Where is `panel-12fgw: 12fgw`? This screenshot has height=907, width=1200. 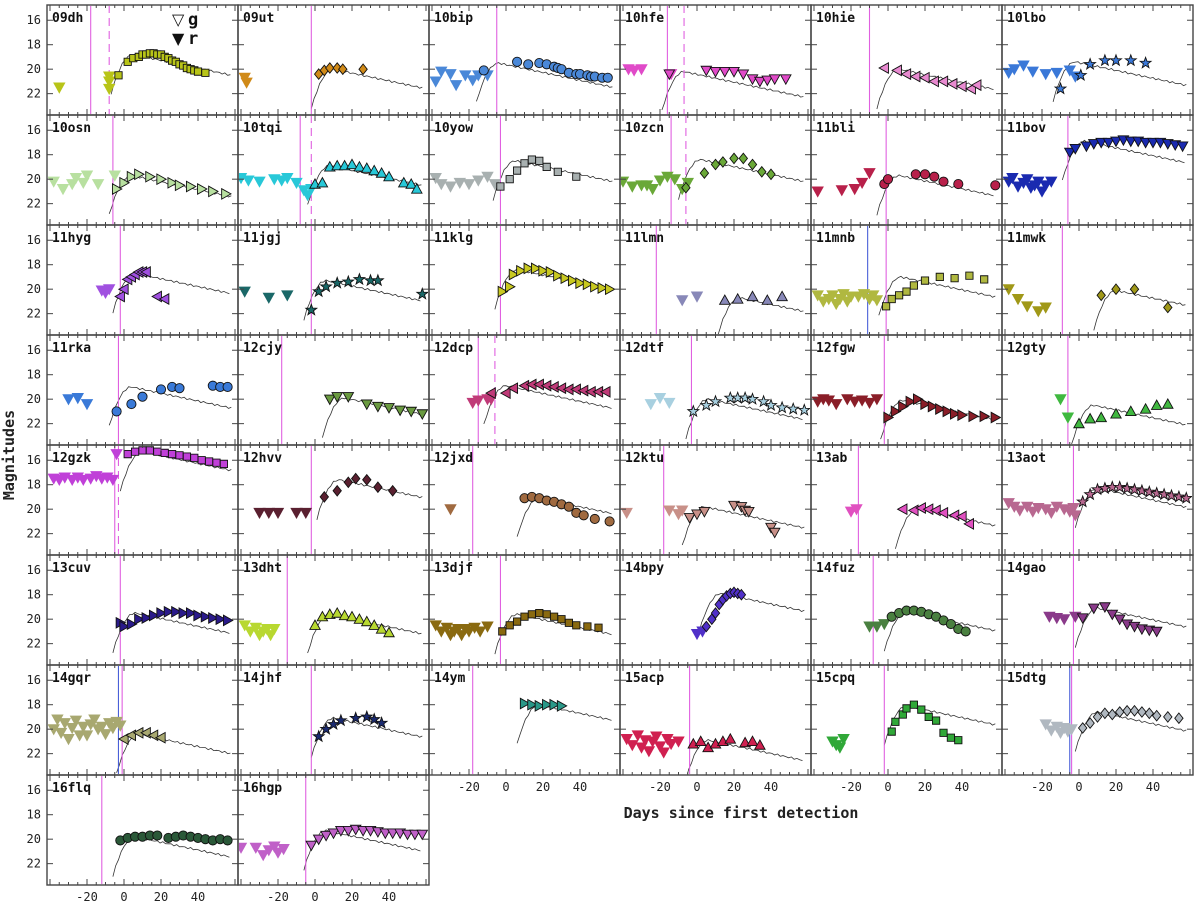
panel-12fgw: 12fgw is located at coordinates (906, 390).